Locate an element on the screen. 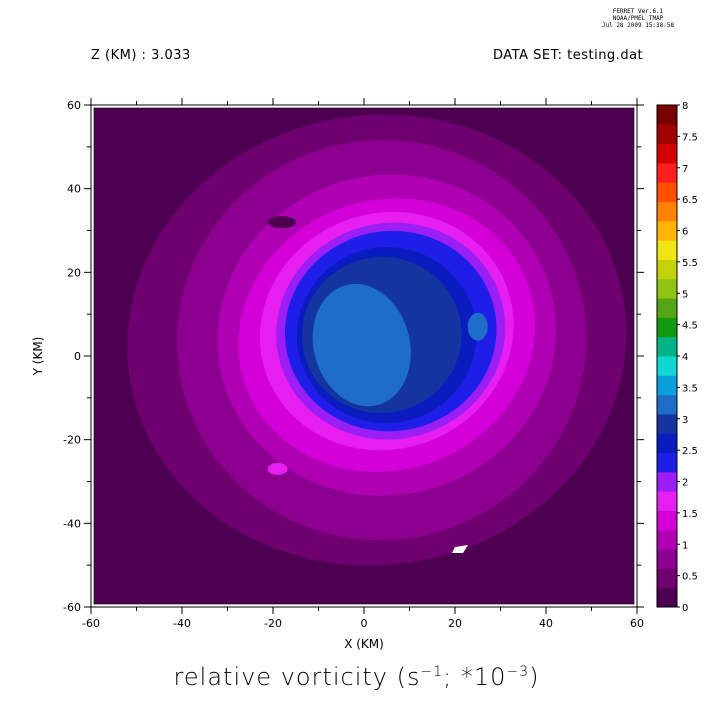 The width and height of the screenshot is (713, 713). chart-title: relative vorticity (s−1; *10−3) is located at coordinates (356, 677).